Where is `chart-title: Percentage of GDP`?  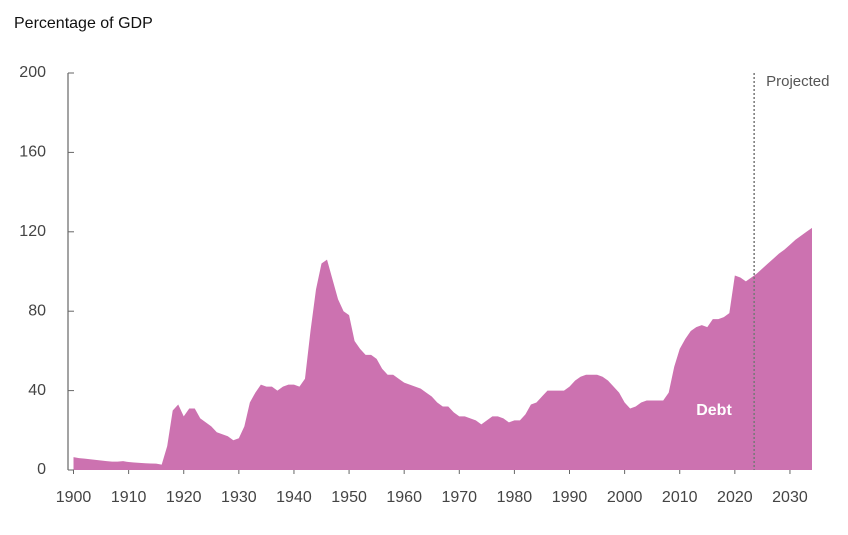 chart-title: Percentage of GDP is located at coordinates (83, 23).